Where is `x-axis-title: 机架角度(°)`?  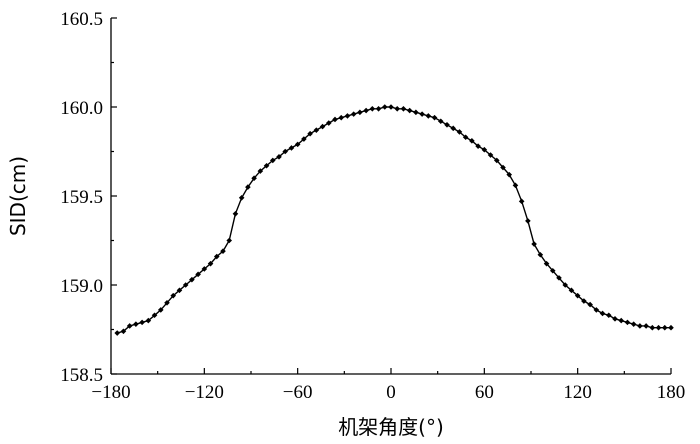 x-axis-title: 机架角度(°) is located at coordinates (391, 427).